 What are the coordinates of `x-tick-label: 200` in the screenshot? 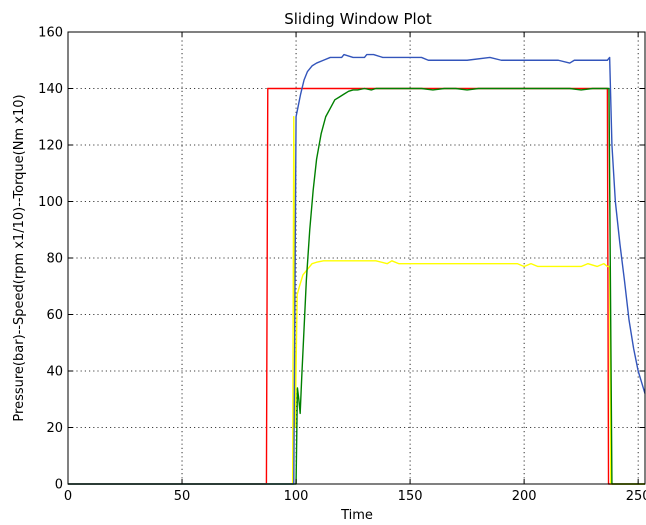 It's located at (524, 496).